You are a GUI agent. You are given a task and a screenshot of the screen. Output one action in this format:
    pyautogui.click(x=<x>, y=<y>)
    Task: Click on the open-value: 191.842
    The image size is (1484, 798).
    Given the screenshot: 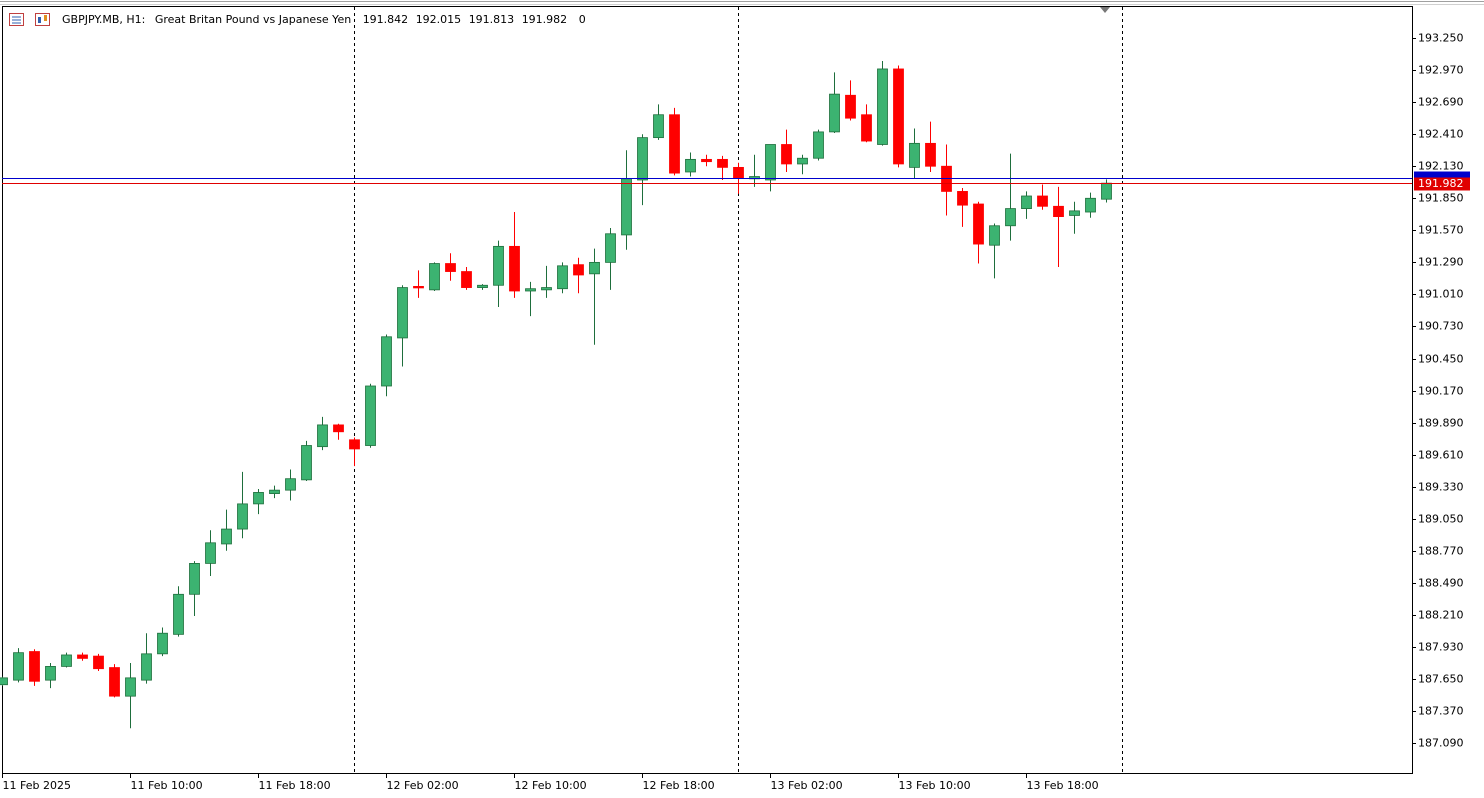 What is the action you would take?
    pyautogui.click(x=386, y=19)
    